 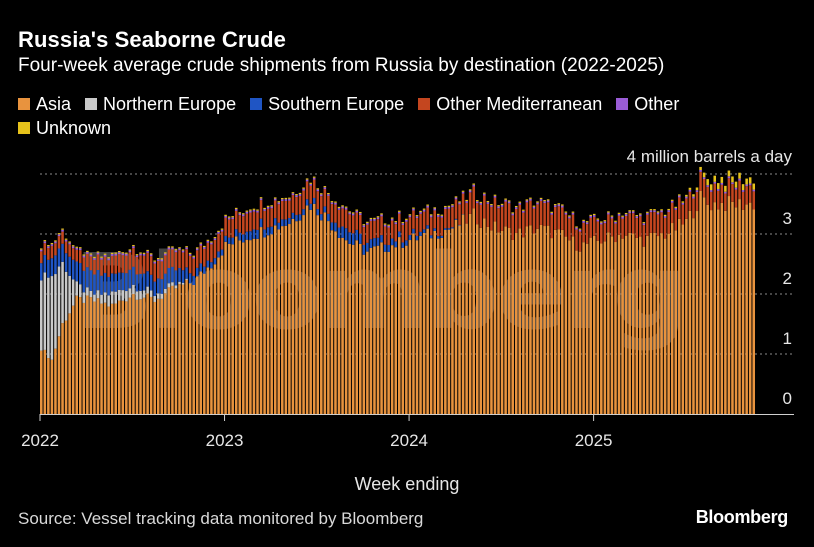 I want to click on y-tick-label: 0, so click(x=787, y=398).